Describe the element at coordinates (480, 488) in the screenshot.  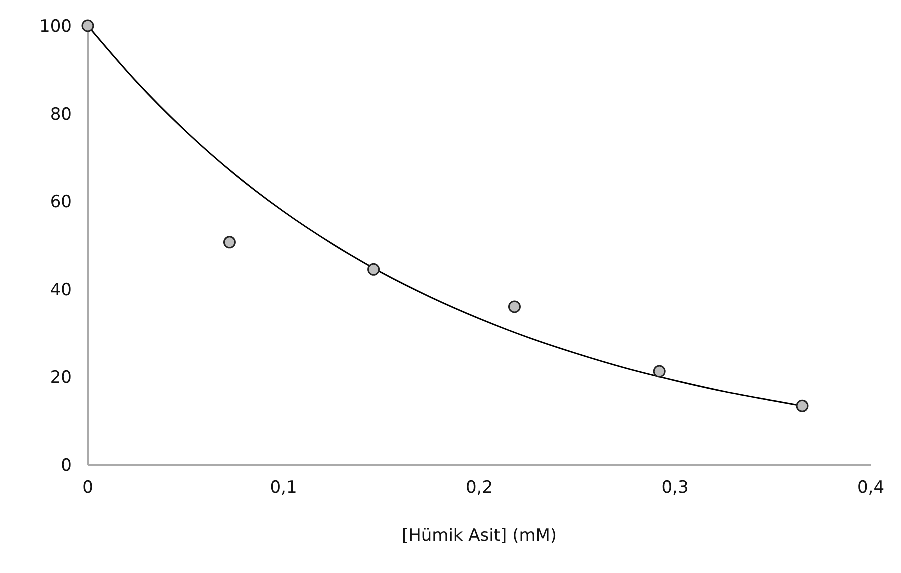
I see `x-tick-label: 0,2` at that location.